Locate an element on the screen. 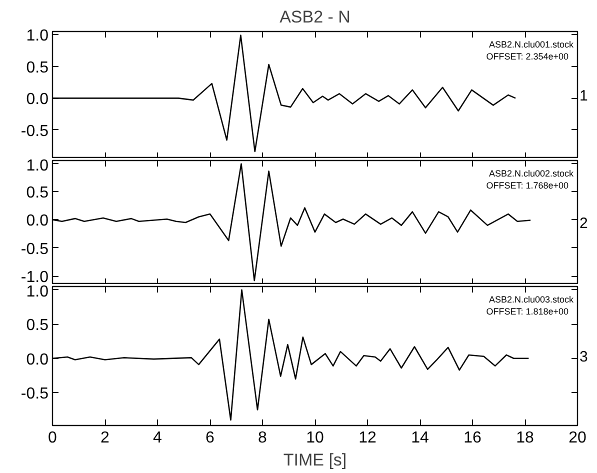  text: 3 is located at coordinates (584, 357).